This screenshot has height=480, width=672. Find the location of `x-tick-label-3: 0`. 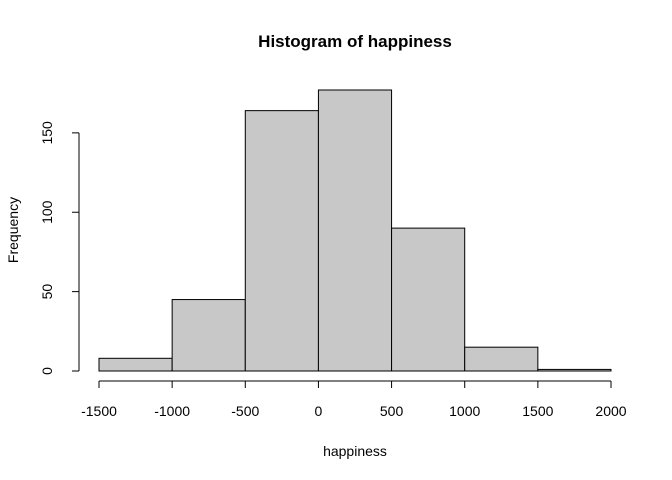

x-tick-label-3: 0 is located at coordinates (319, 411).